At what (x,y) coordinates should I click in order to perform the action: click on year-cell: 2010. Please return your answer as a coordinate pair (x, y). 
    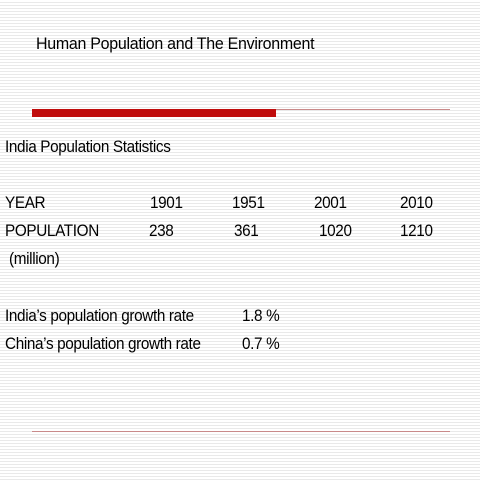
    Looking at the image, I should click on (416, 202).